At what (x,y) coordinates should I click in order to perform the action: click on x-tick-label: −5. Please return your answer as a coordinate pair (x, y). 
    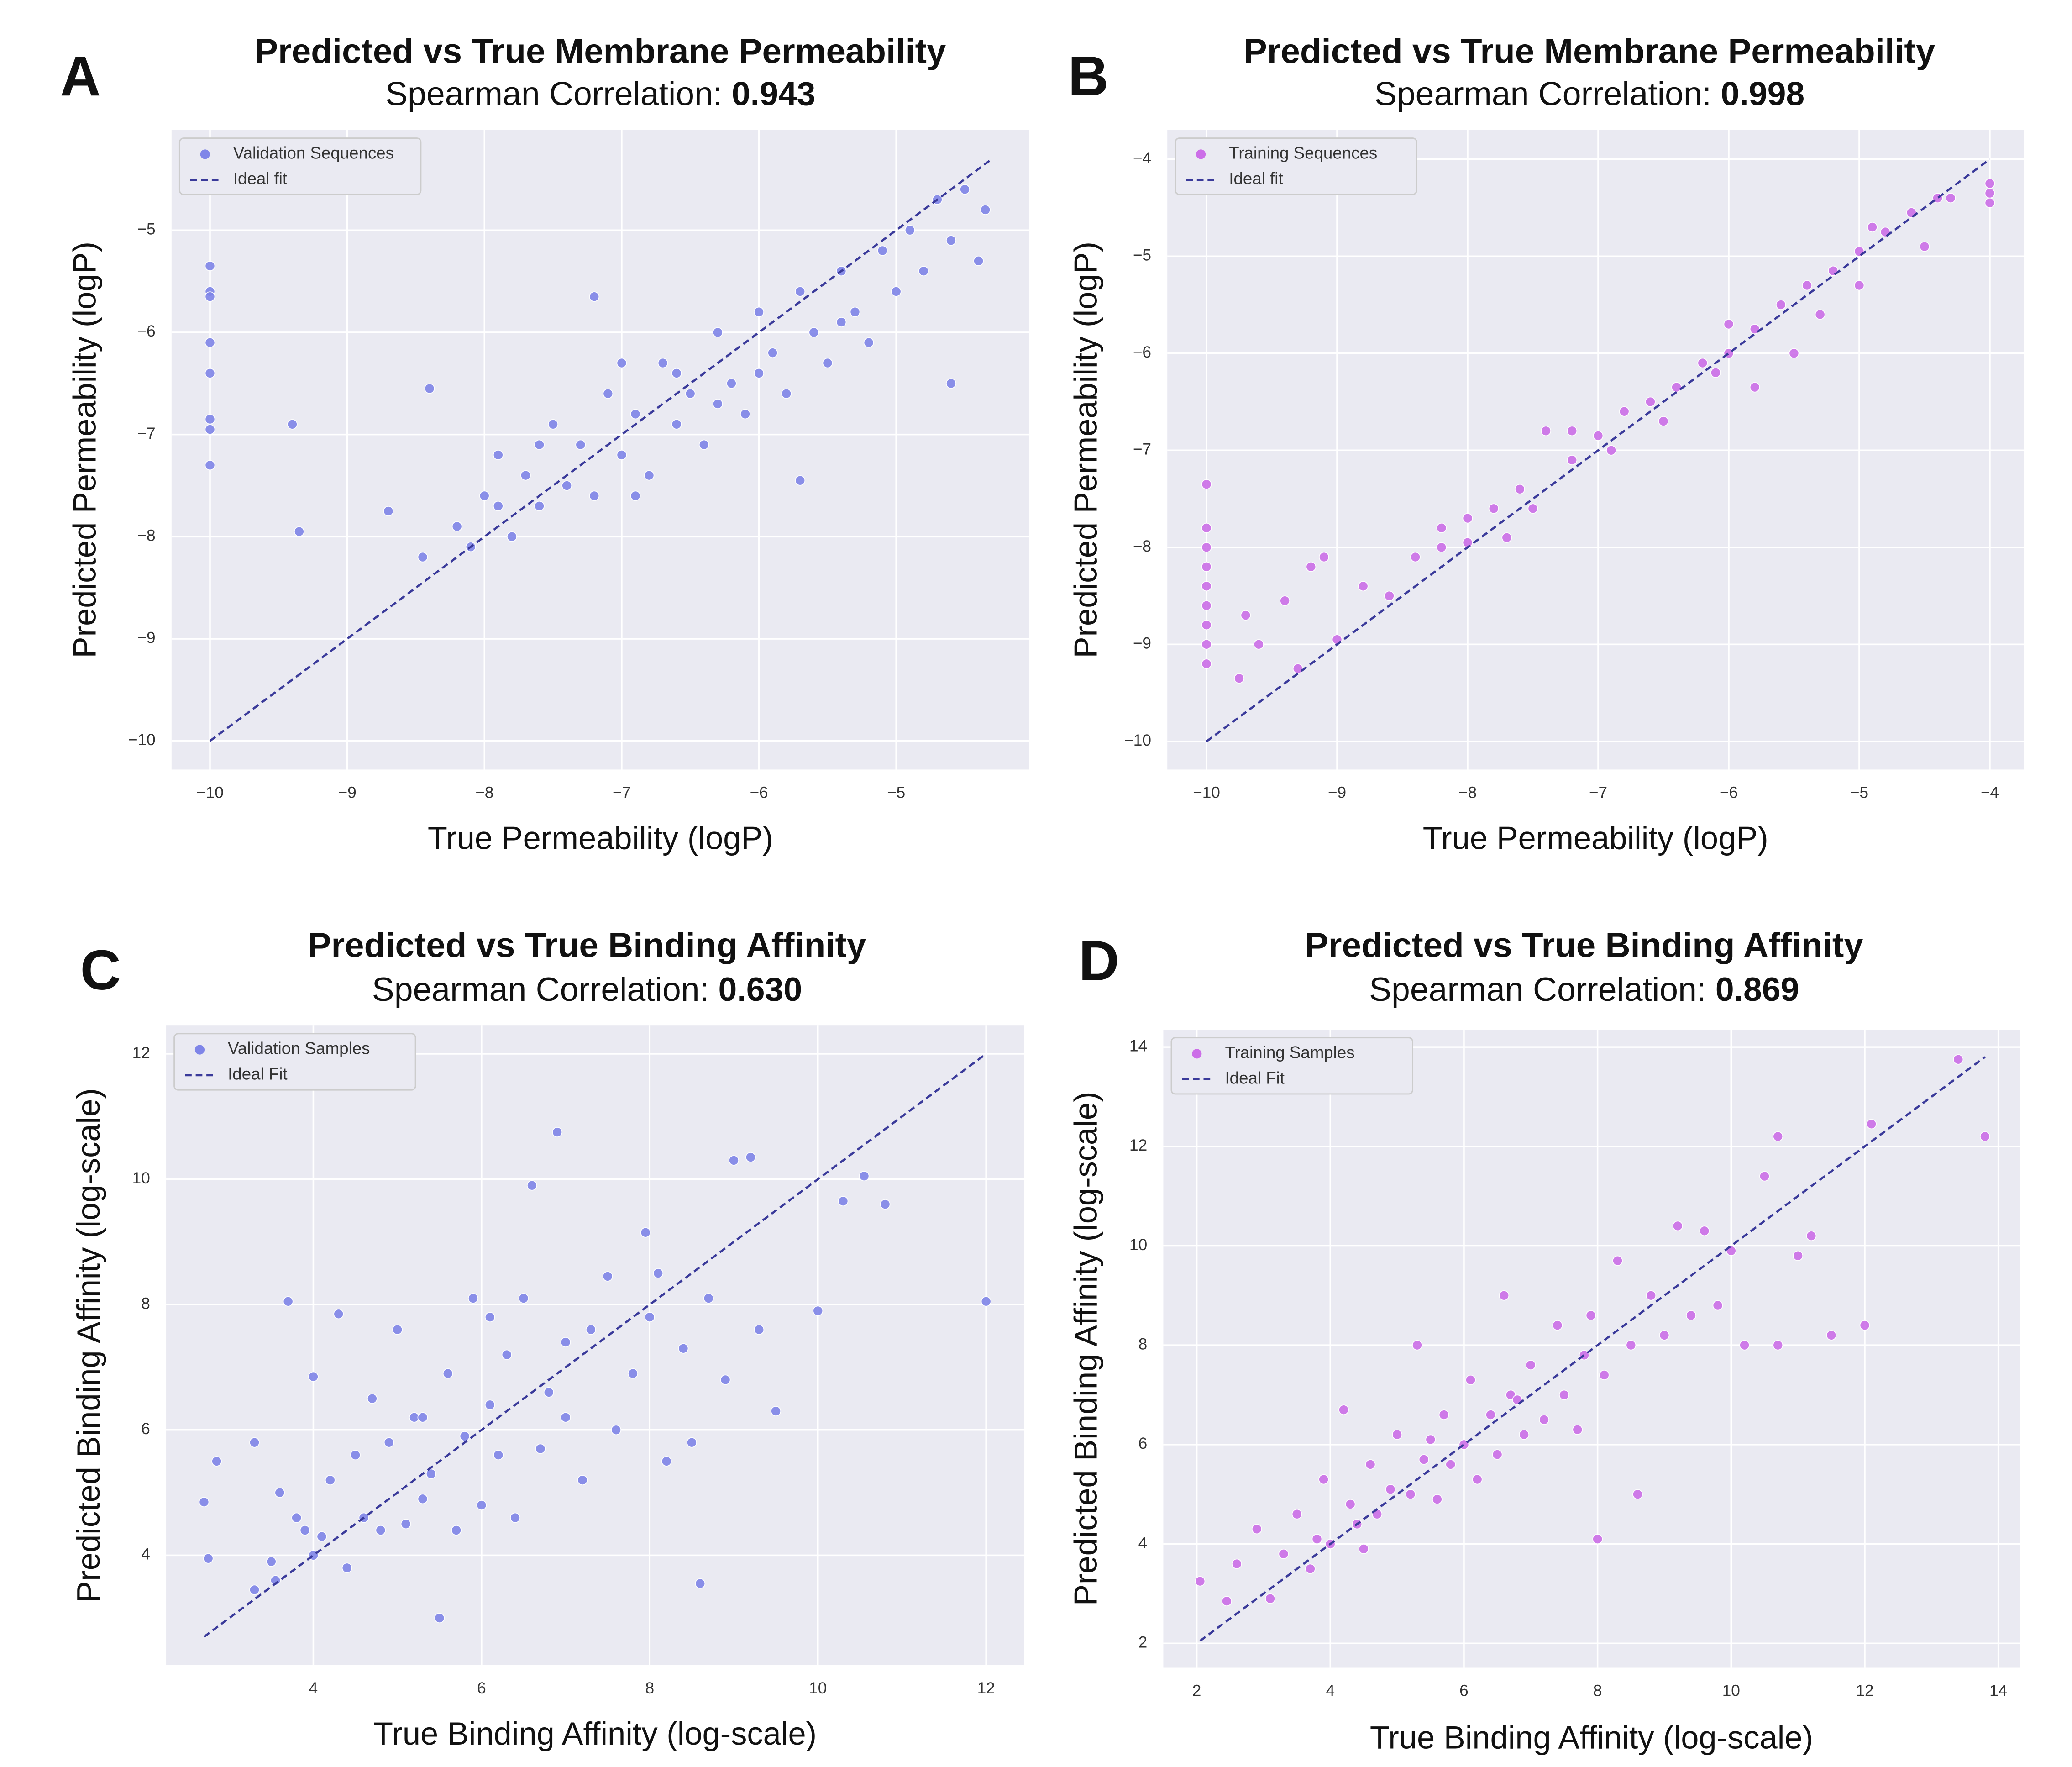
    Looking at the image, I should click on (896, 793).